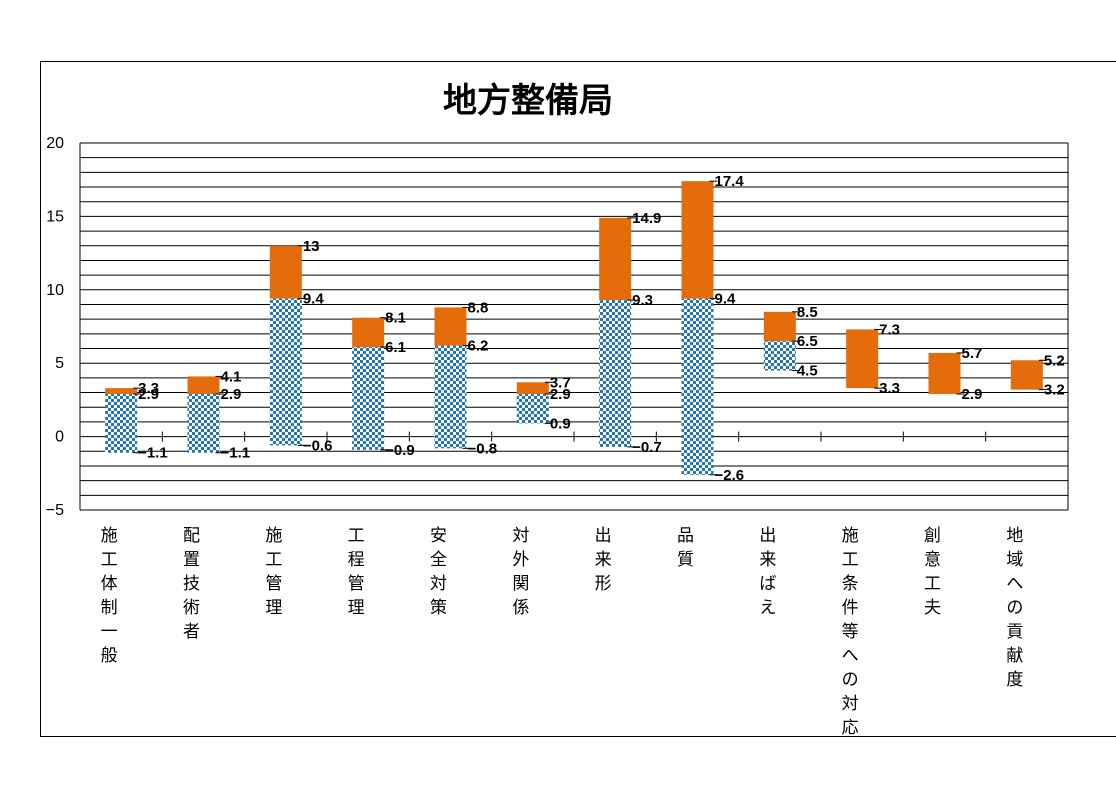 The image size is (1116, 795). I want to click on category-label: 対外関係, so click(520, 572).